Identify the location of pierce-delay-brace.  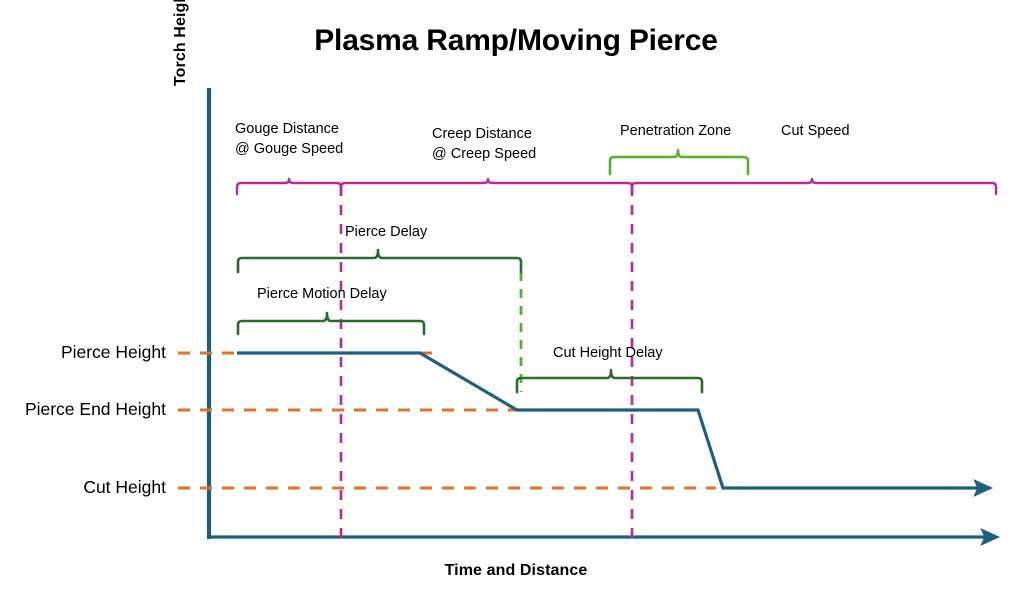
(379, 261).